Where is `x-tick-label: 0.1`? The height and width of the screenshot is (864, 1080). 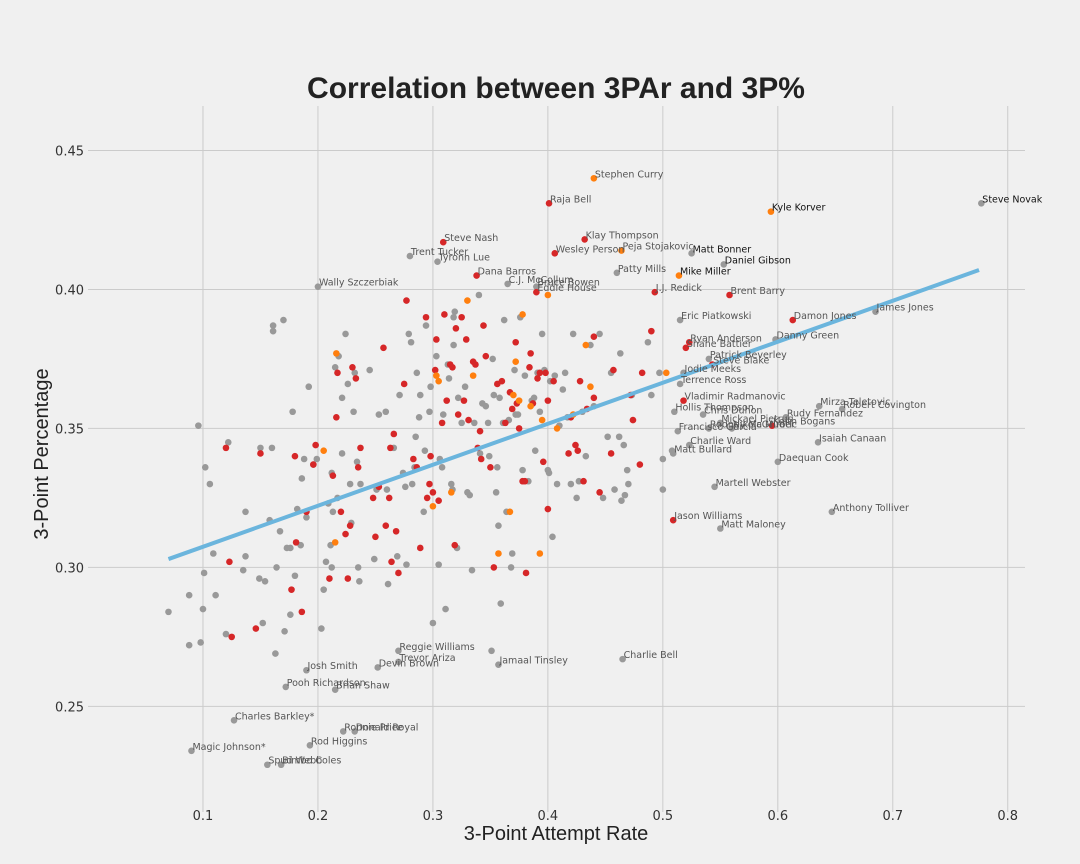 x-tick-label: 0.1 is located at coordinates (203, 816).